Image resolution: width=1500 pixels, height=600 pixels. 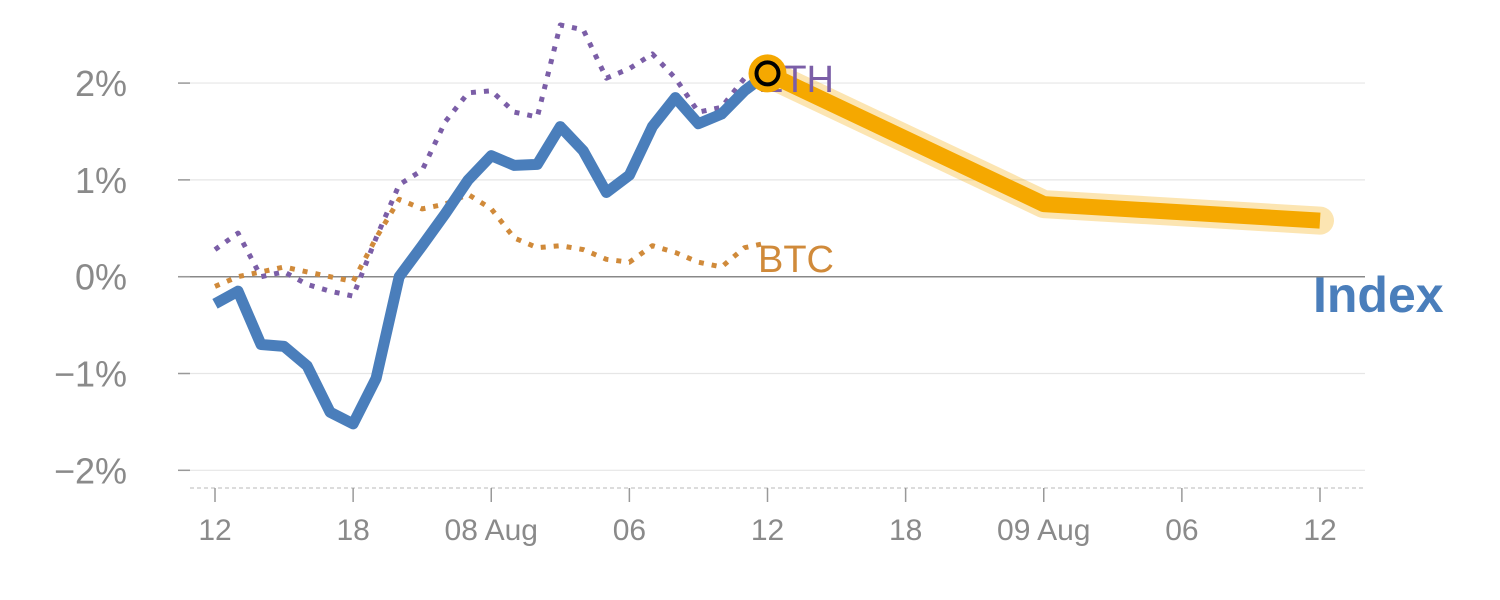 What do you see at coordinates (1378, 295) in the screenshot?
I see `series-label-index: Index` at bounding box center [1378, 295].